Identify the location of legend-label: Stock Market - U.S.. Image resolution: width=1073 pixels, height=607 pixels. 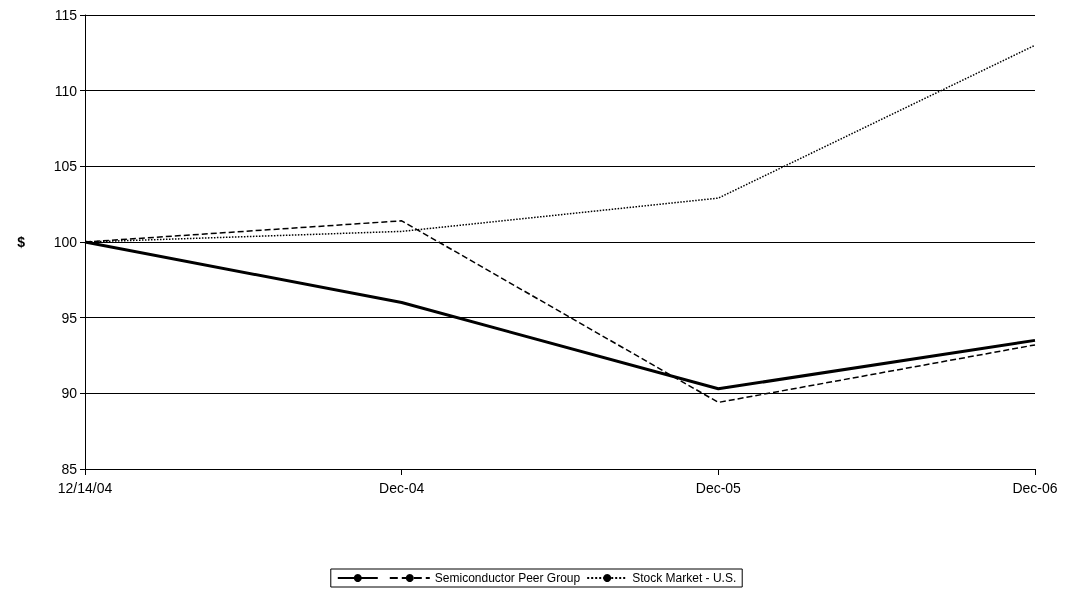
(684, 578).